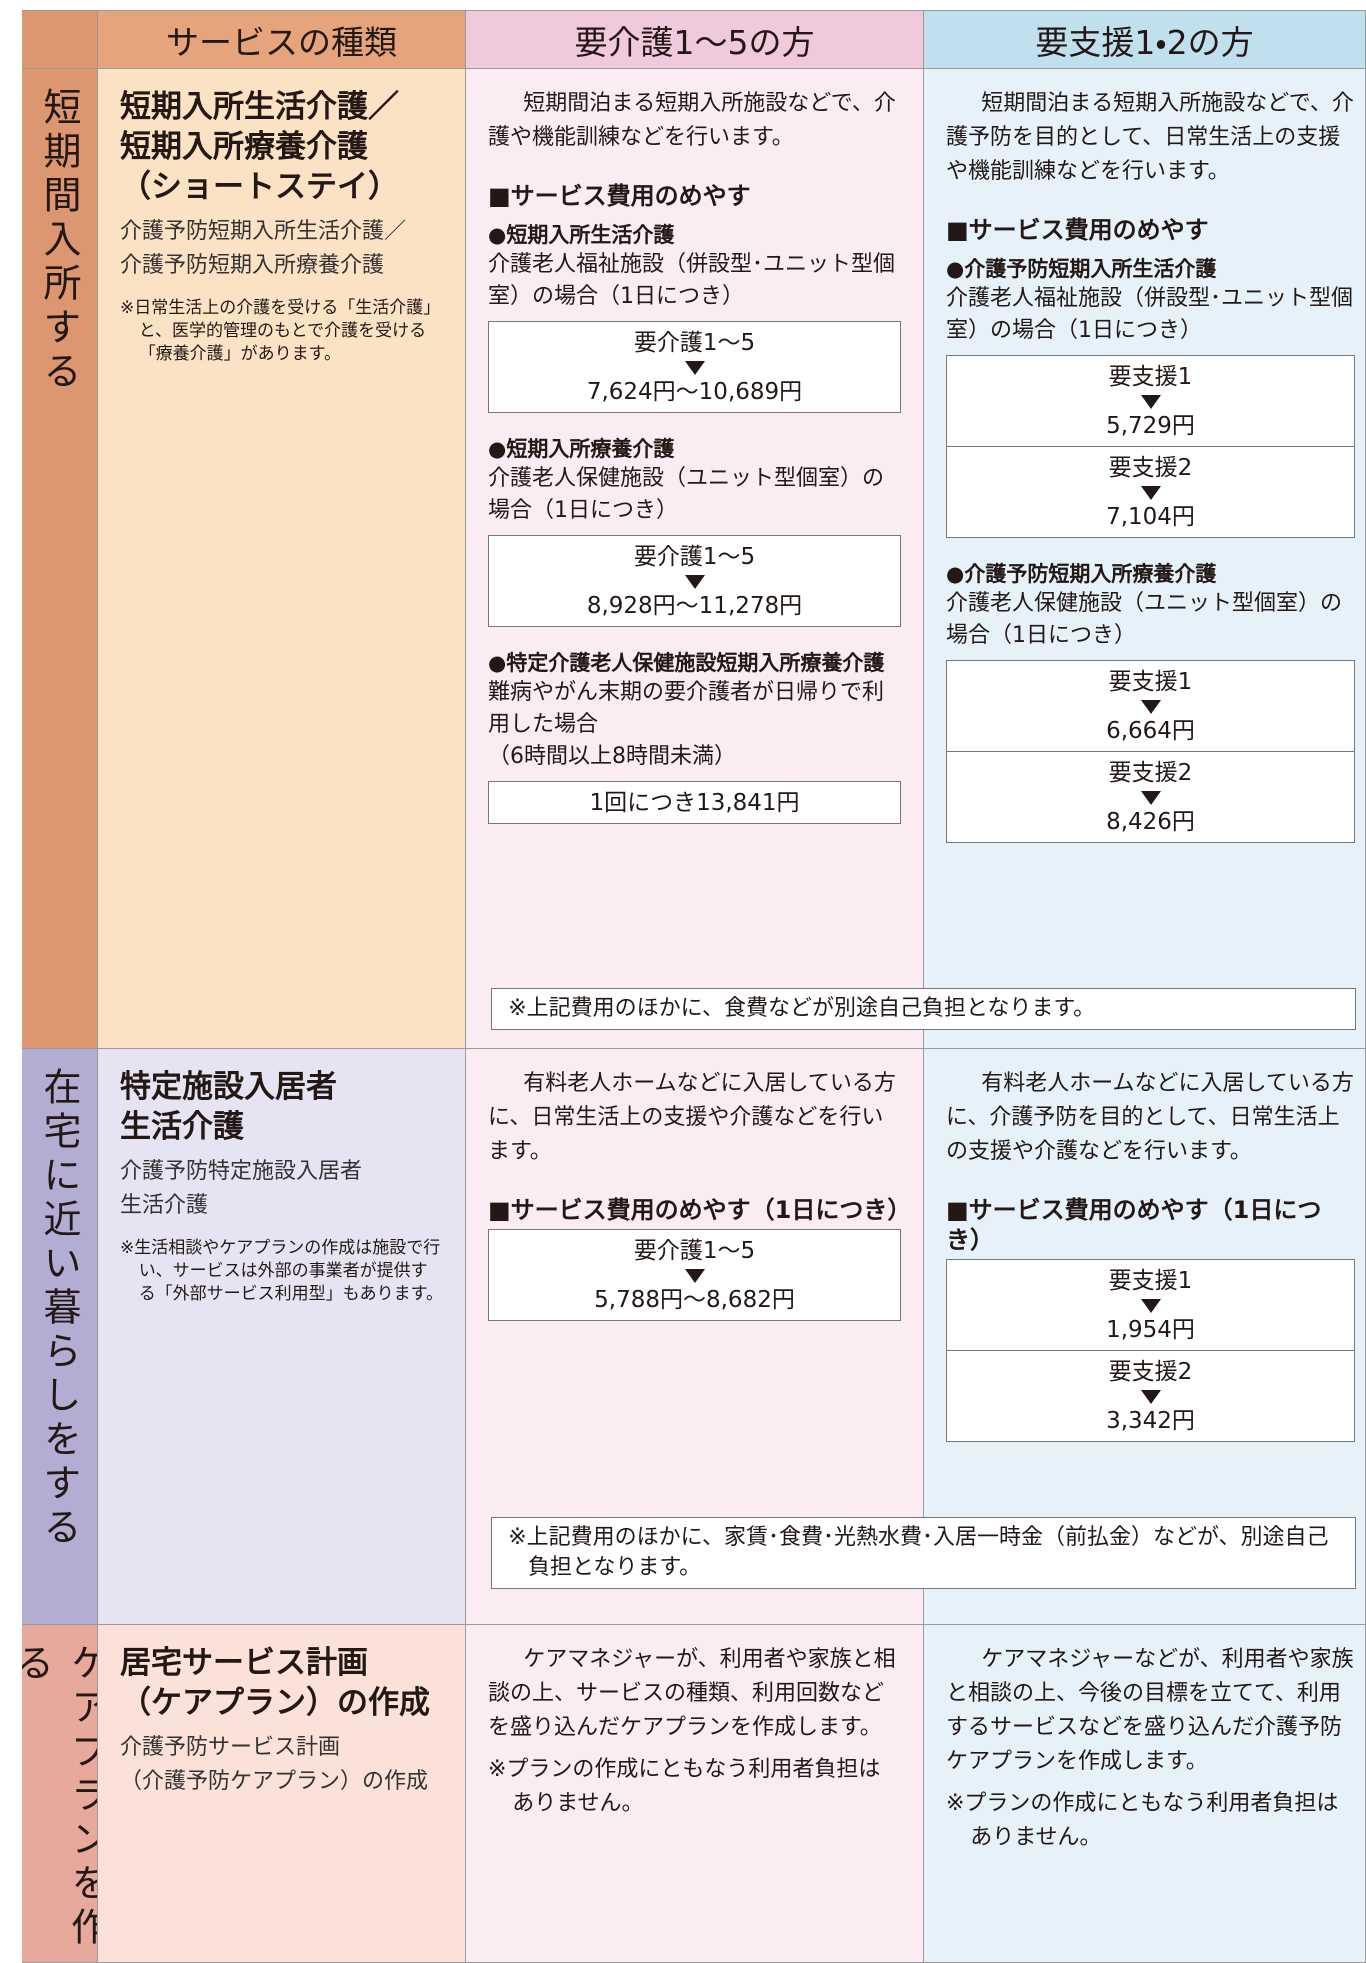 The width and height of the screenshot is (1366, 1963). I want to click on fee-box: 要介護1～5 8,928円～11,278円, so click(694, 581).